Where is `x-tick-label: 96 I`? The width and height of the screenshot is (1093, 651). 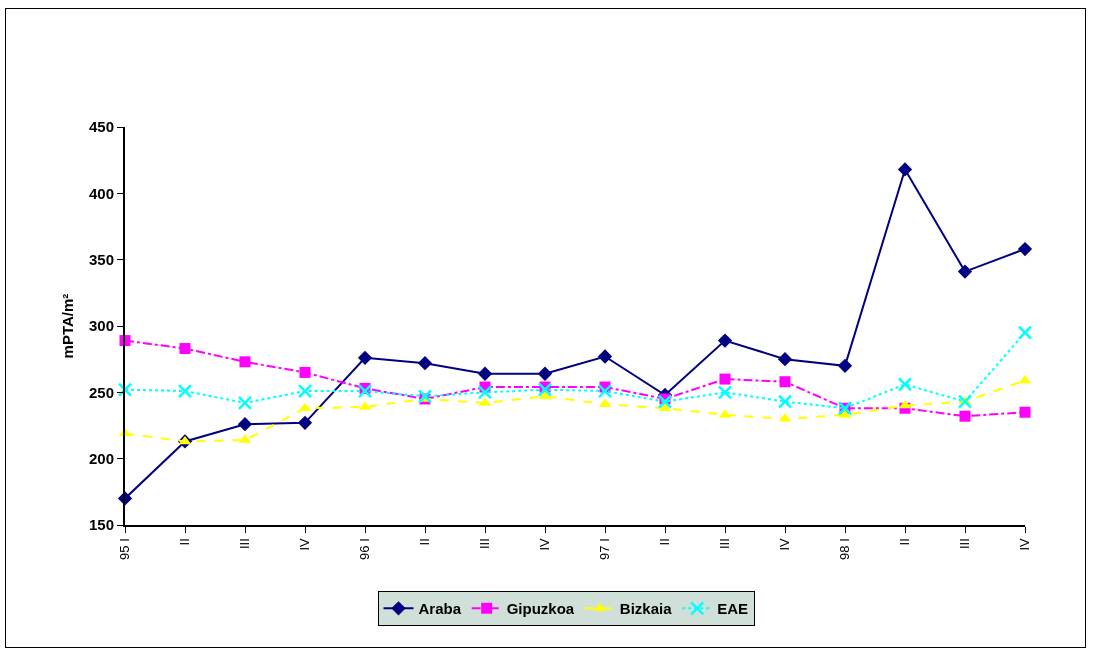 x-tick-label: 96 I is located at coordinates (365, 549).